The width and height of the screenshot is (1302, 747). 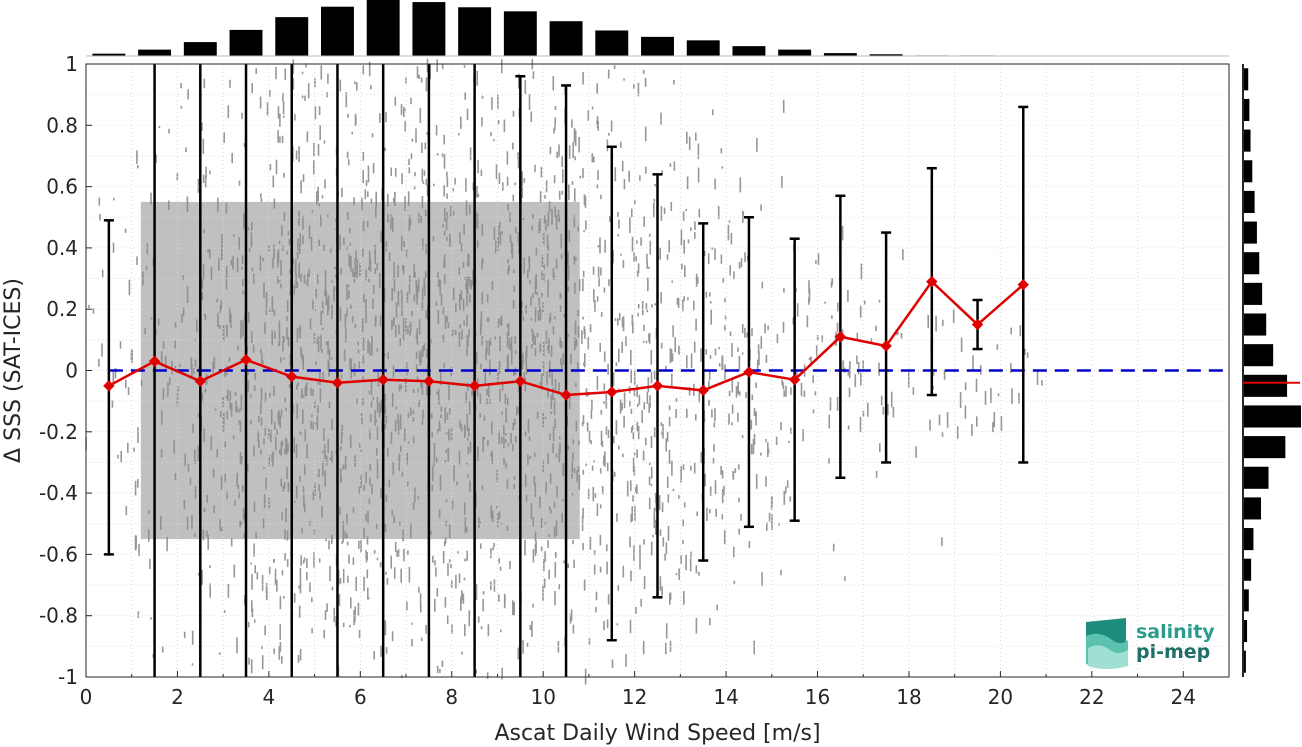 What do you see at coordinates (1000, 697) in the screenshot?
I see `x-tick-label: 20` at bounding box center [1000, 697].